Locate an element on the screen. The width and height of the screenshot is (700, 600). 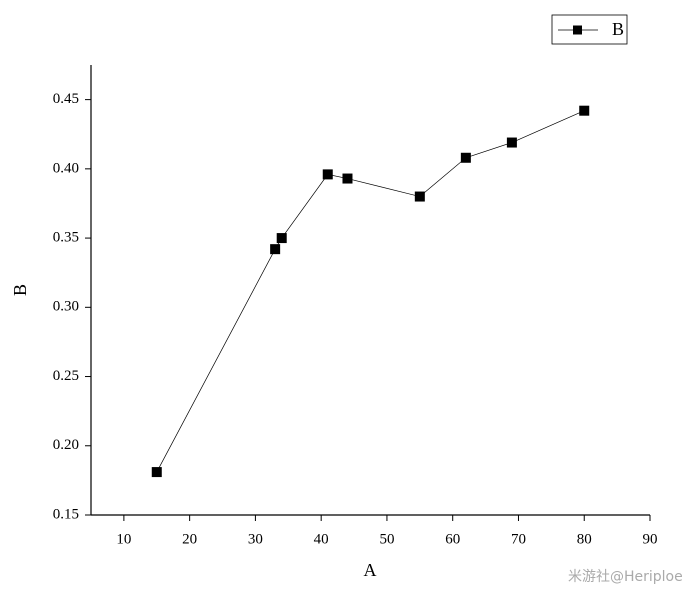
watermark: 米游社@Heriploe is located at coordinates (625, 577).